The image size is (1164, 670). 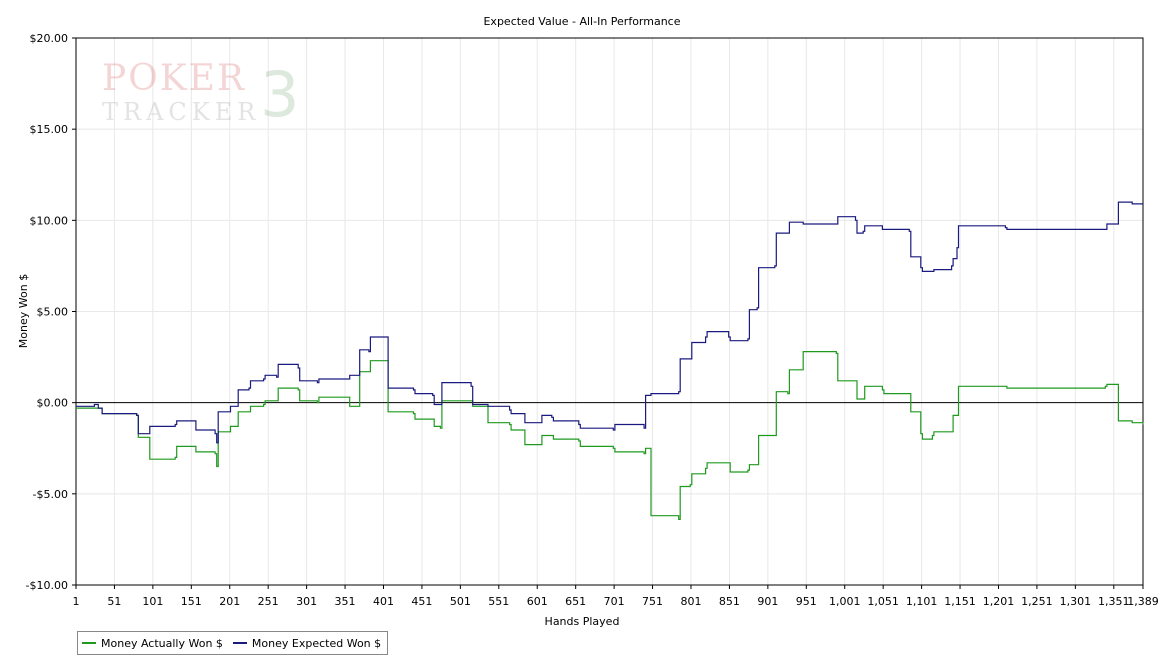 What do you see at coordinates (690, 601) in the screenshot?
I see `x-tick-label: 801` at bounding box center [690, 601].